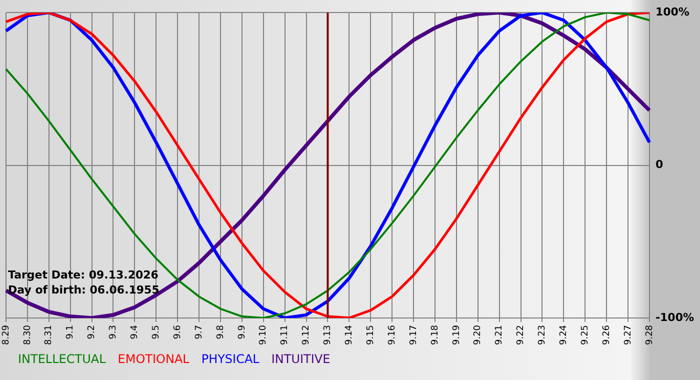  What do you see at coordinates (478, 335) in the screenshot?
I see `x-tick-label: 9.20` at bounding box center [478, 335].